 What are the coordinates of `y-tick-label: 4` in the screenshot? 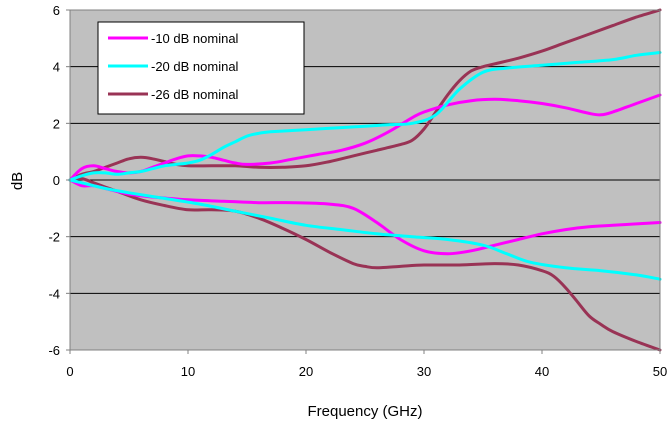 It's located at (56, 67).